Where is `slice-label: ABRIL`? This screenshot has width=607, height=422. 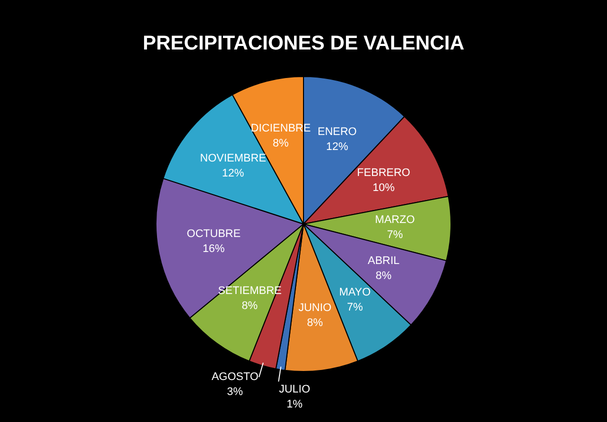 slice-label: ABRIL is located at coordinates (384, 261).